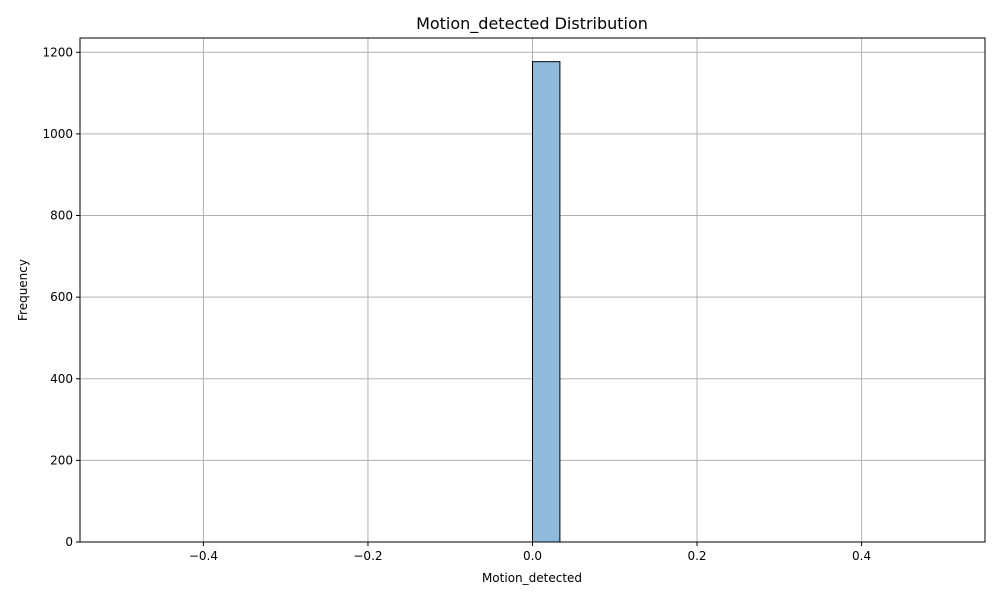 Image resolution: width=1000 pixels, height=600 pixels. Describe the element at coordinates (23, 290) in the screenshot. I see `y-axis-label: Frequency` at that location.